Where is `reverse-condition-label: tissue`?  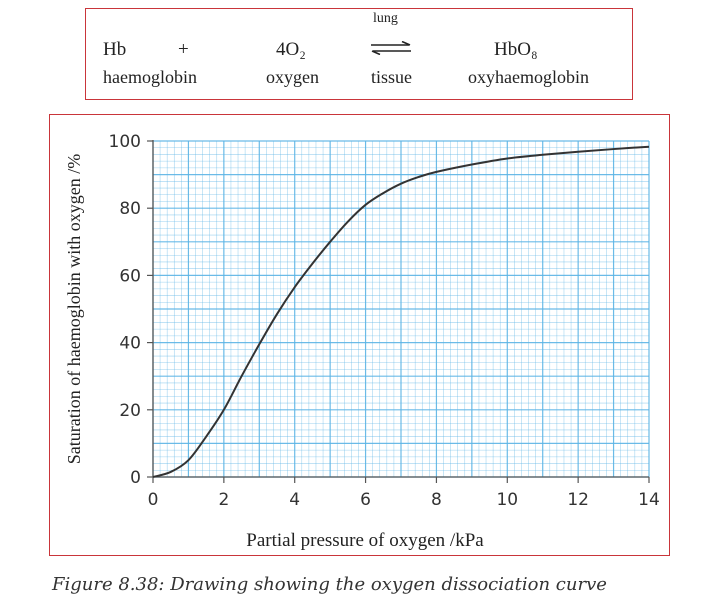 reverse-condition-label: tissue is located at coordinates (392, 77).